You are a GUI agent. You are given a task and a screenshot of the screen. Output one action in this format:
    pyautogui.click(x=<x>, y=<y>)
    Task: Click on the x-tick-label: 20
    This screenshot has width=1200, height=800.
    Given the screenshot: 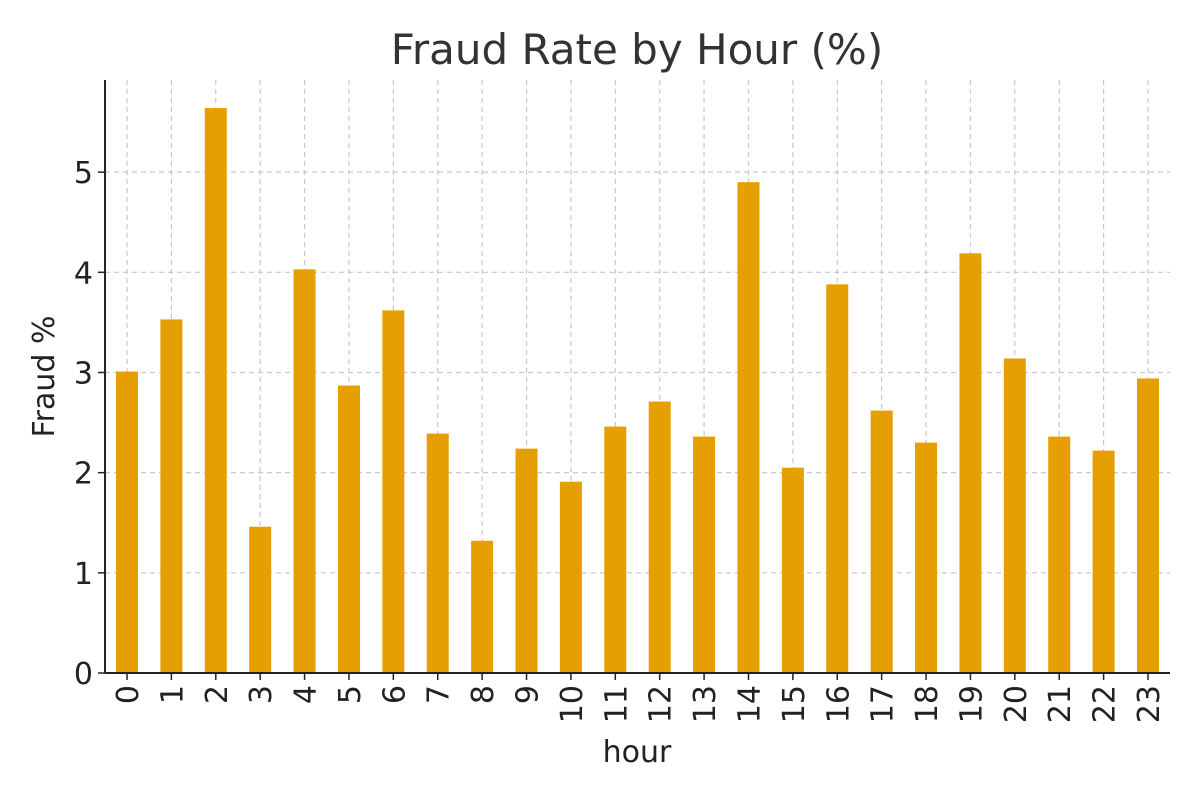 What is the action you would take?
    pyautogui.click(x=1016, y=704)
    